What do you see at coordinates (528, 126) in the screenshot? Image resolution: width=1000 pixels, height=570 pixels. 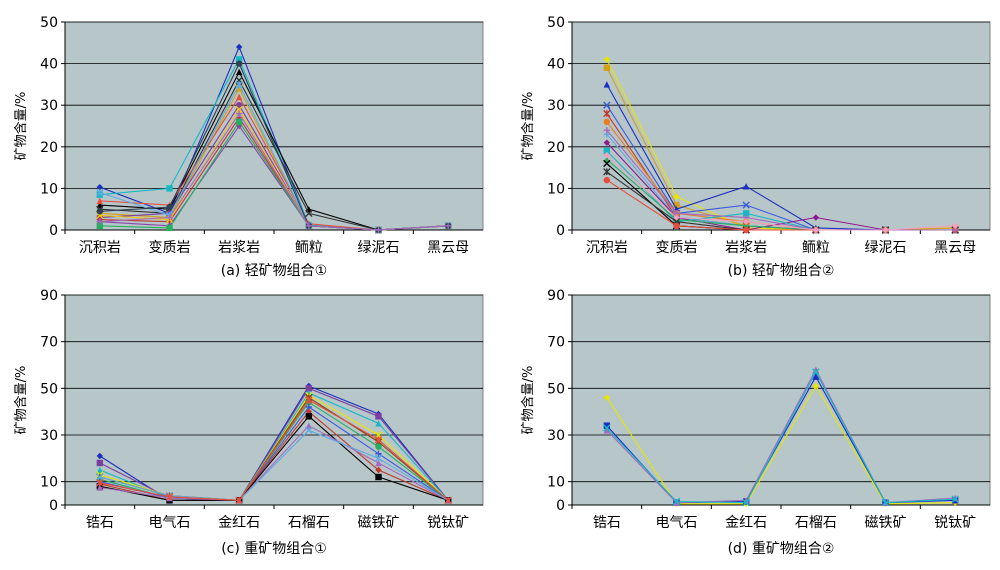 I see `y-axis-label: 矿物含量/%` at bounding box center [528, 126].